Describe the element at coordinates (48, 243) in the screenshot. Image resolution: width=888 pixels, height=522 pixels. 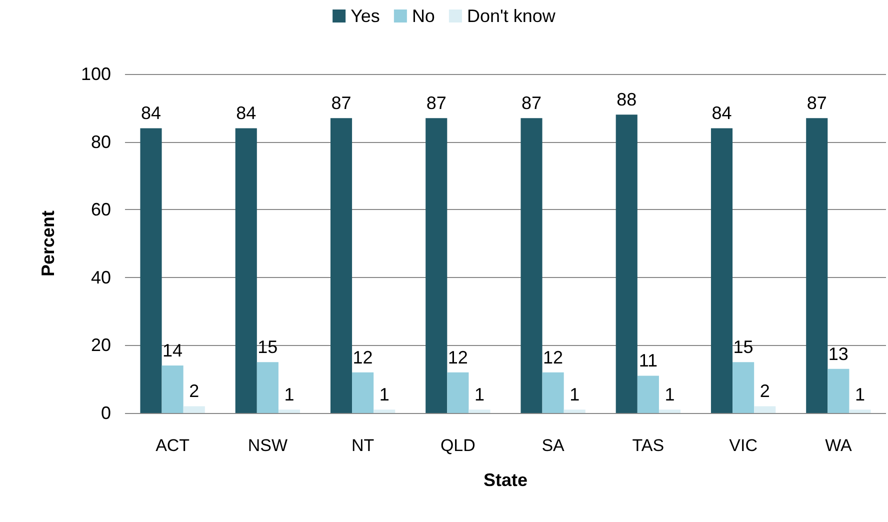
I see `y-axis-title: Percent` at that location.